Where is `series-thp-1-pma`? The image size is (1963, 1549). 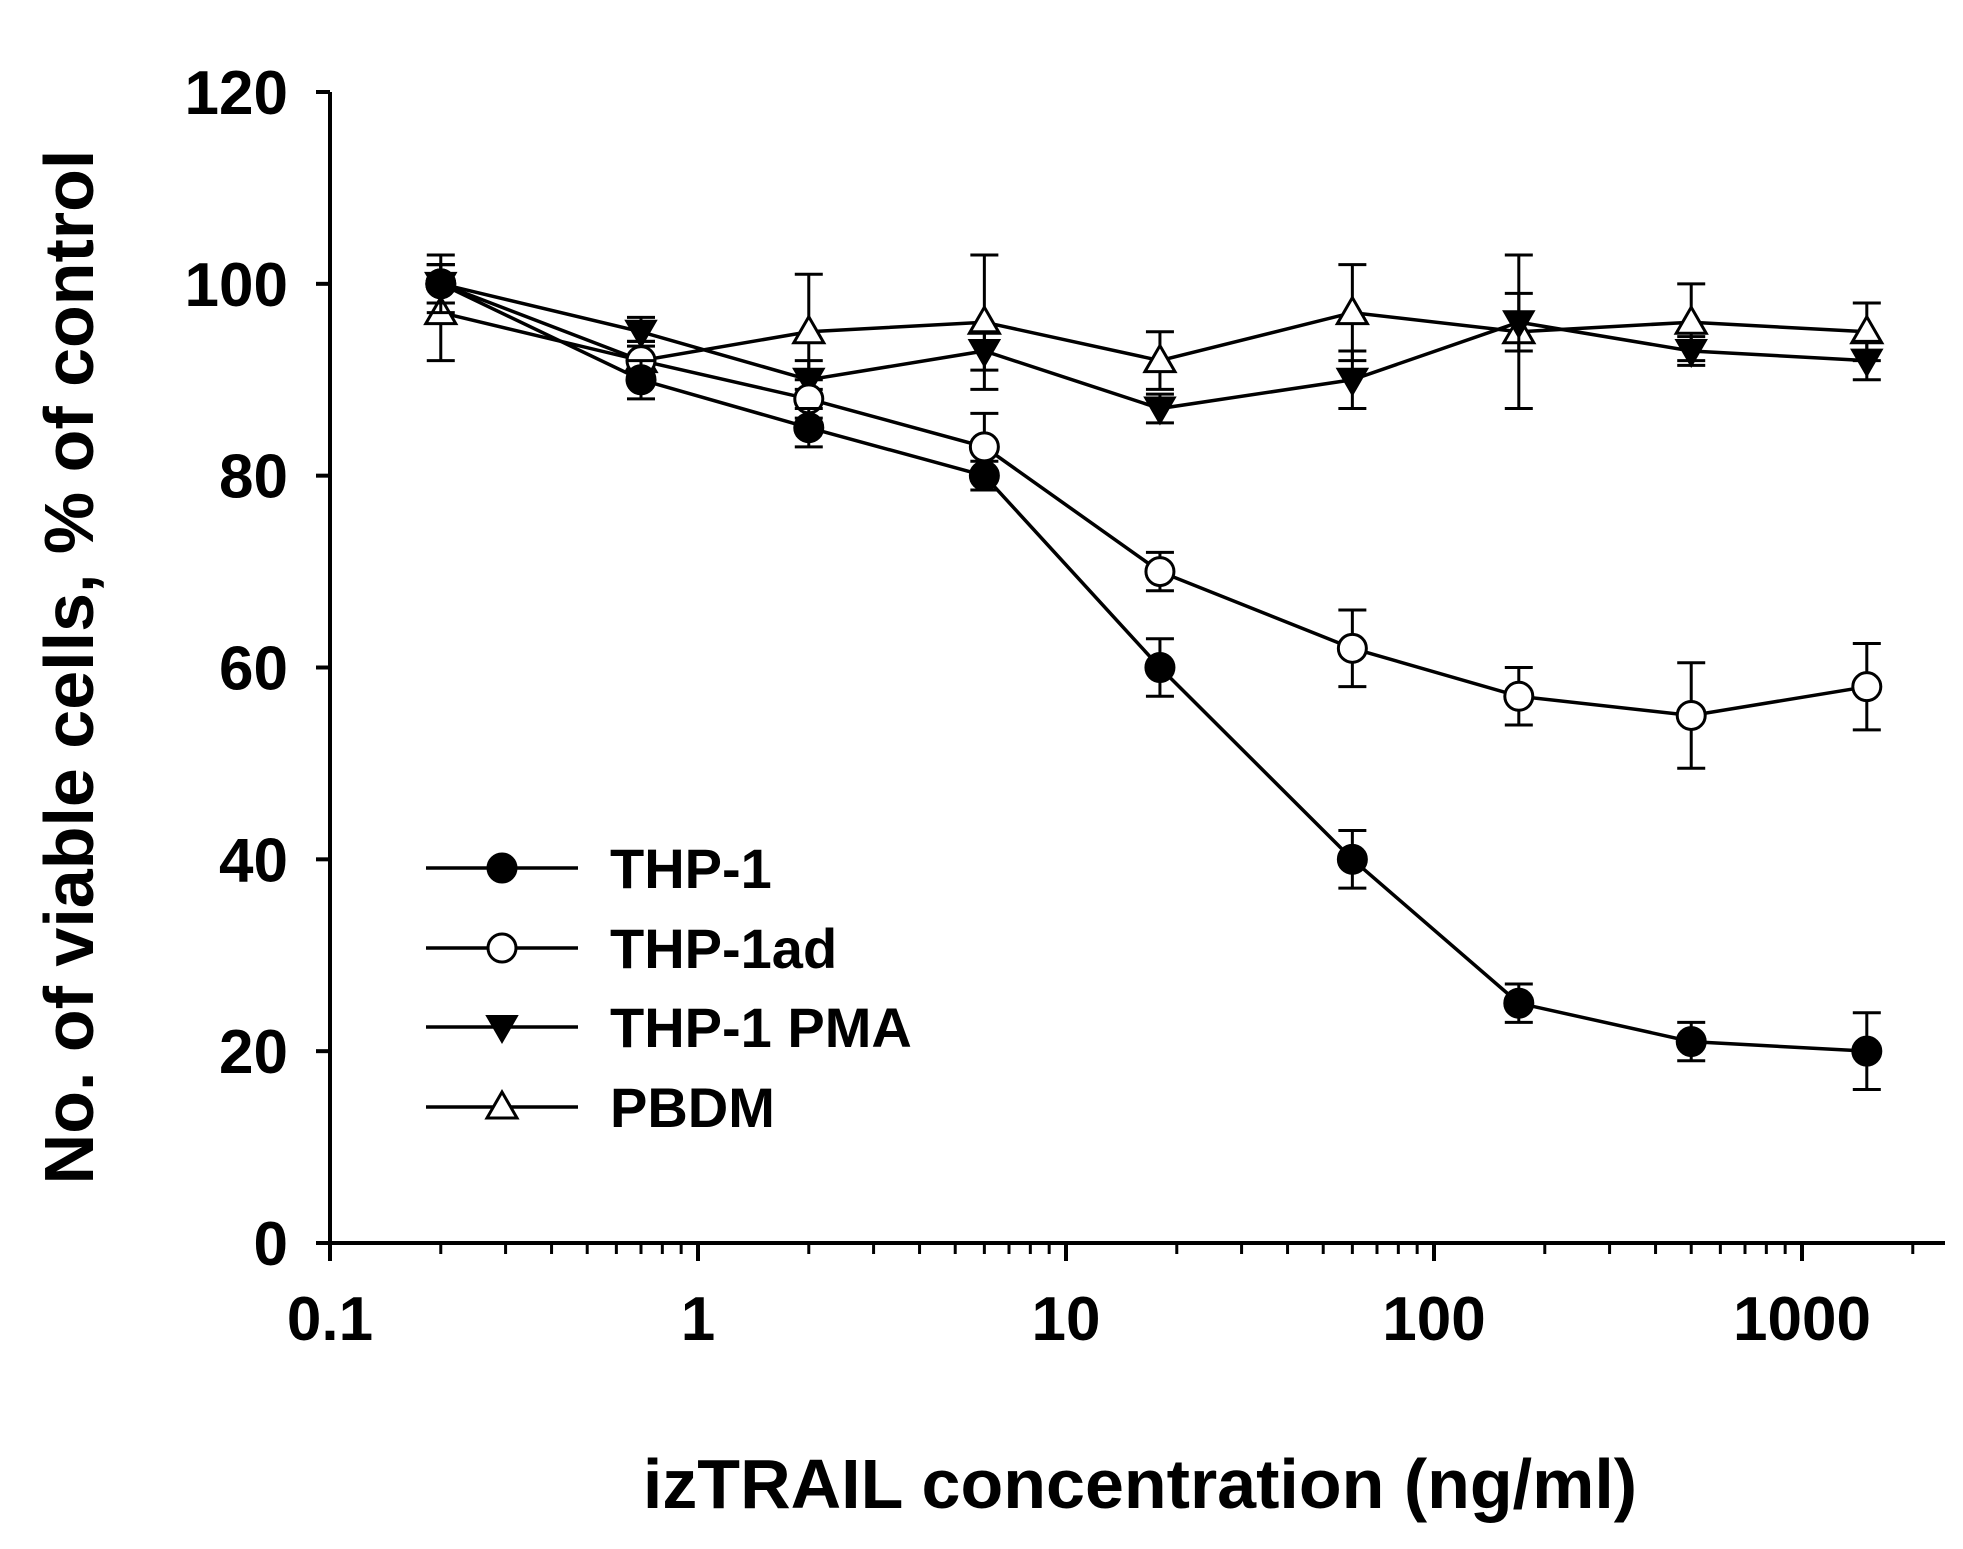 series-thp-1-pma is located at coordinates (1154, 344).